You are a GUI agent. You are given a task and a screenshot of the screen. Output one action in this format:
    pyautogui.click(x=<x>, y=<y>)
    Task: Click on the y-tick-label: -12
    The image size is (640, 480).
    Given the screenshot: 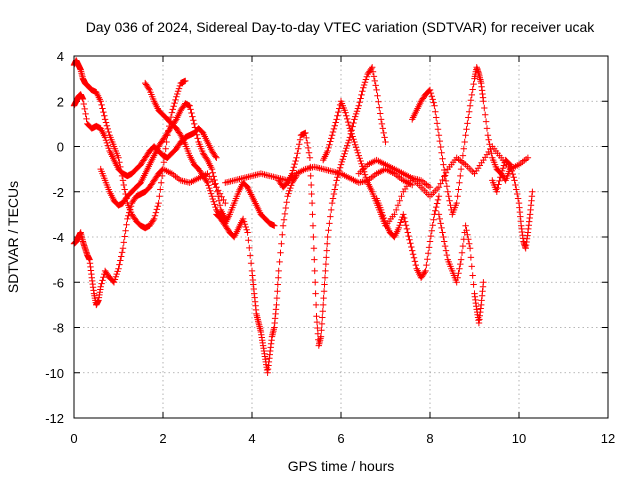 What is the action you would take?
    pyautogui.click(x=54, y=418)
    